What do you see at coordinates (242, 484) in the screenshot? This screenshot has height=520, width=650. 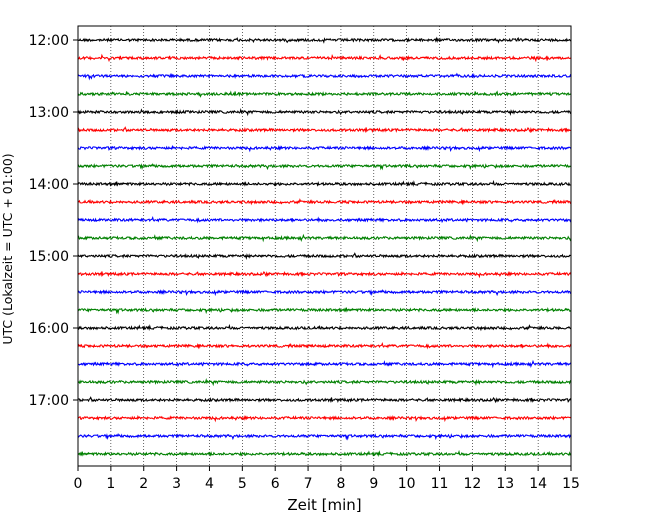 I see `x-tick-label: 5` at bounding box center [242, 484].